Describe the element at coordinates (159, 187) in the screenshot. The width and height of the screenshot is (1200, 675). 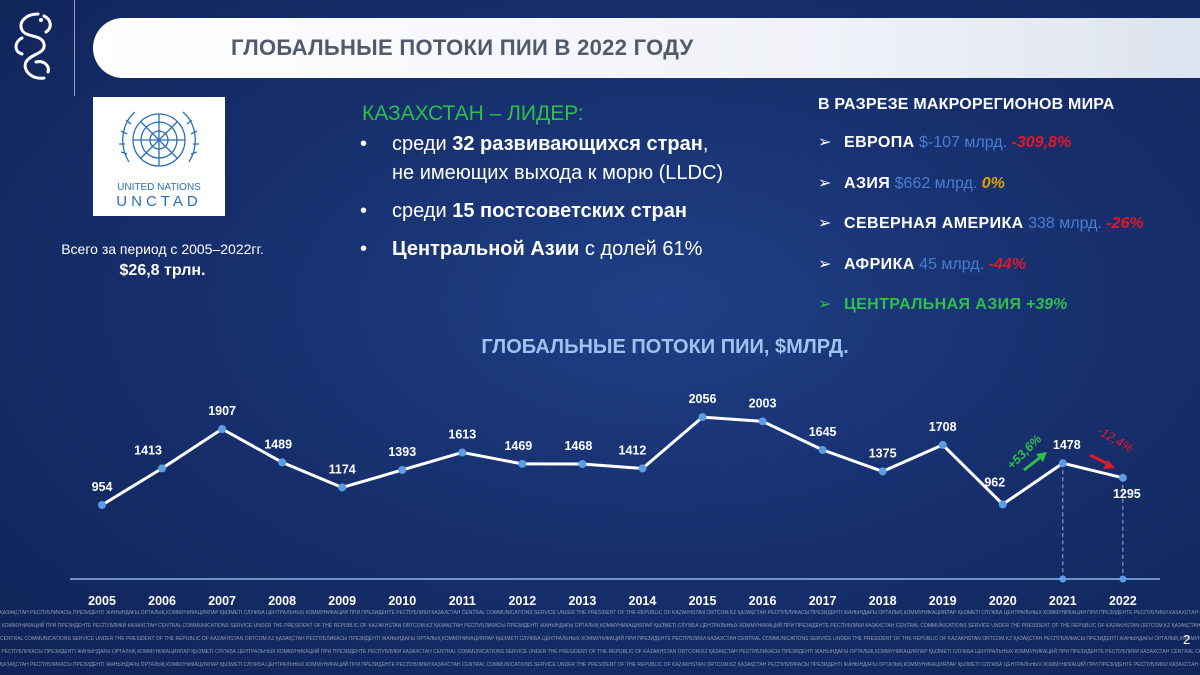
I see `unctad-line1: UNITED NATIONS` at that location.